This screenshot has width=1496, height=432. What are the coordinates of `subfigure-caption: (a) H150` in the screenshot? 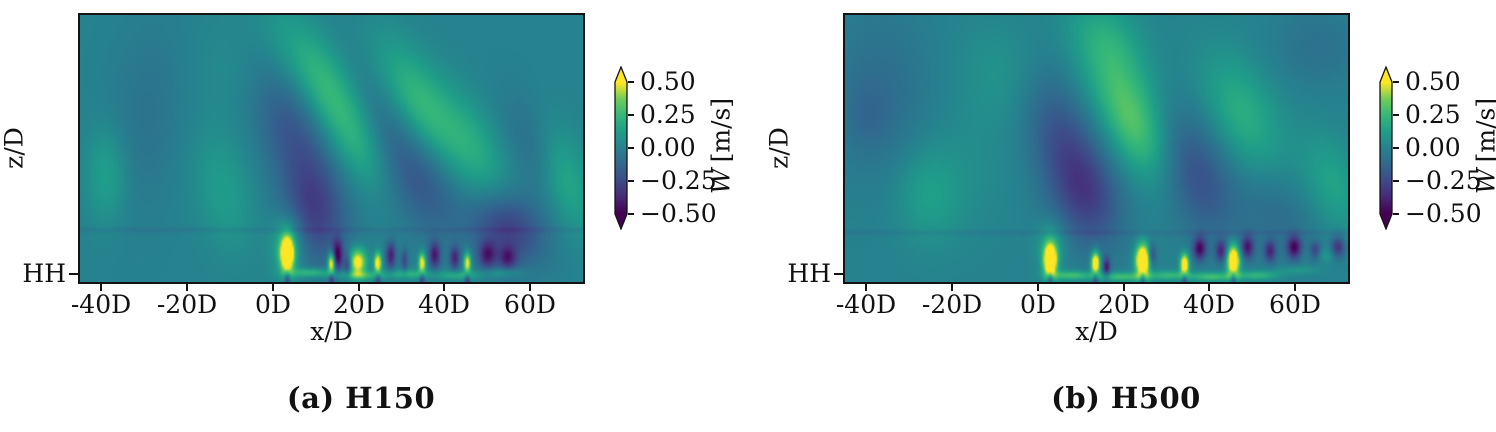 It's located at (361, 398).